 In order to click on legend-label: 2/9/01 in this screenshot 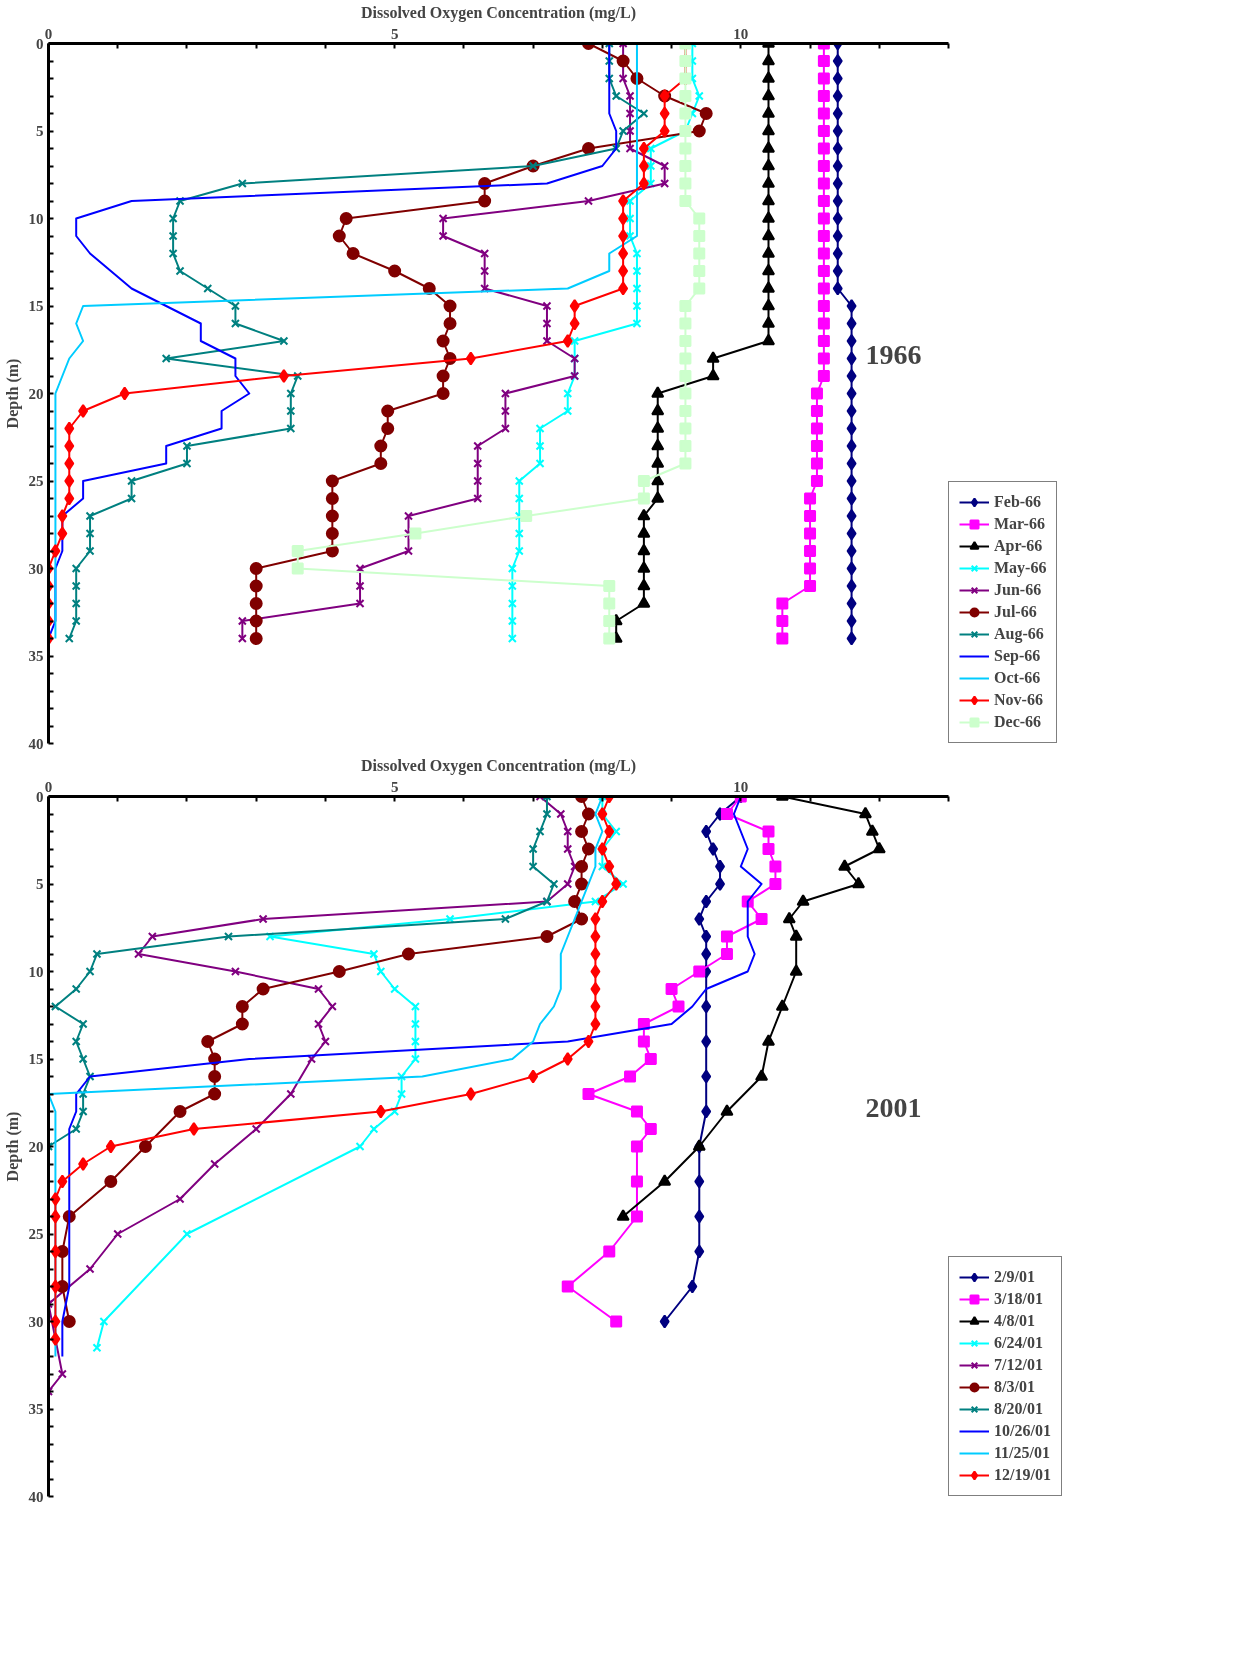, I will do `click(1014, 1277)`.